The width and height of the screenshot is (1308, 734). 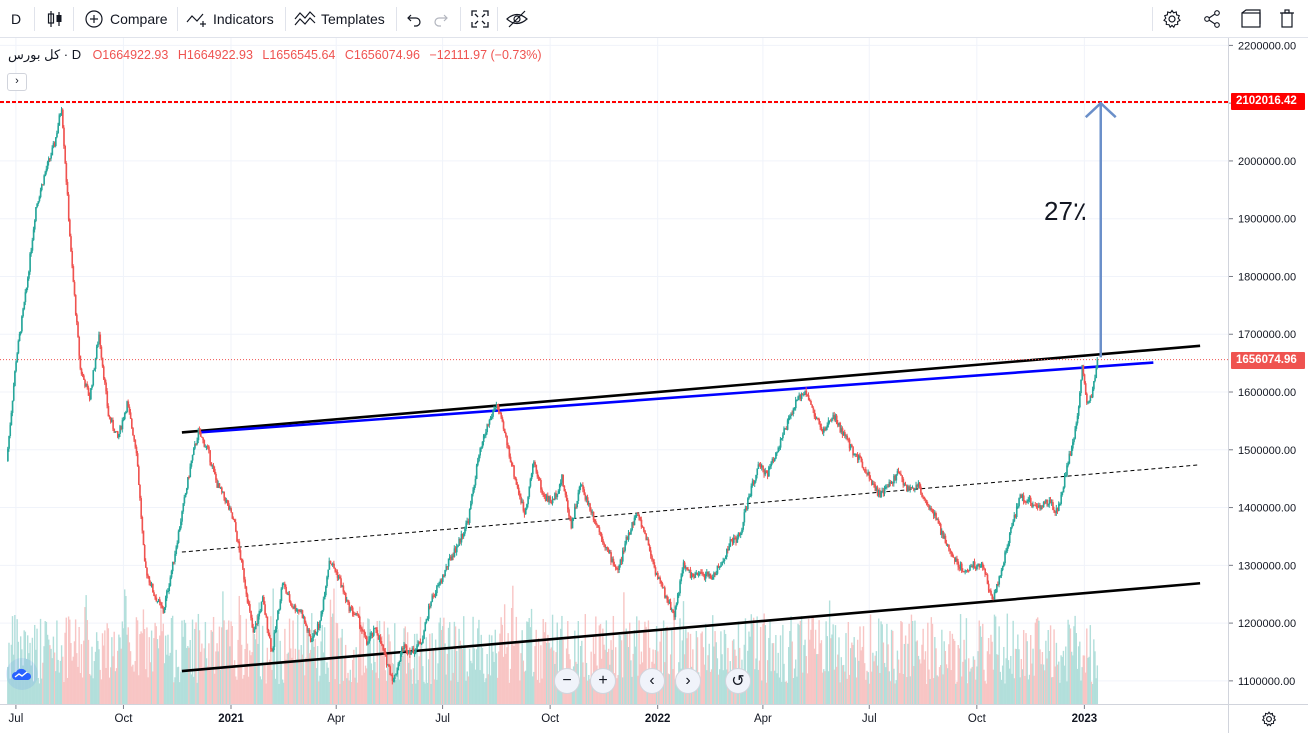 What do you see at coordinates (22, 674) in the screenshot?
I see `tradingview-logo` at bounding box center [22, 674].